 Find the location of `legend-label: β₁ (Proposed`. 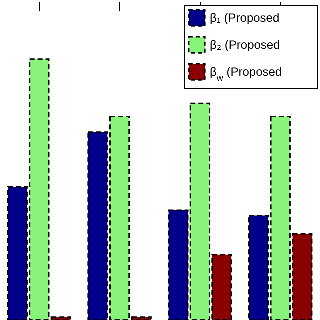

legend-label: β₁ (Proposed is located at coordinates (245, 18).